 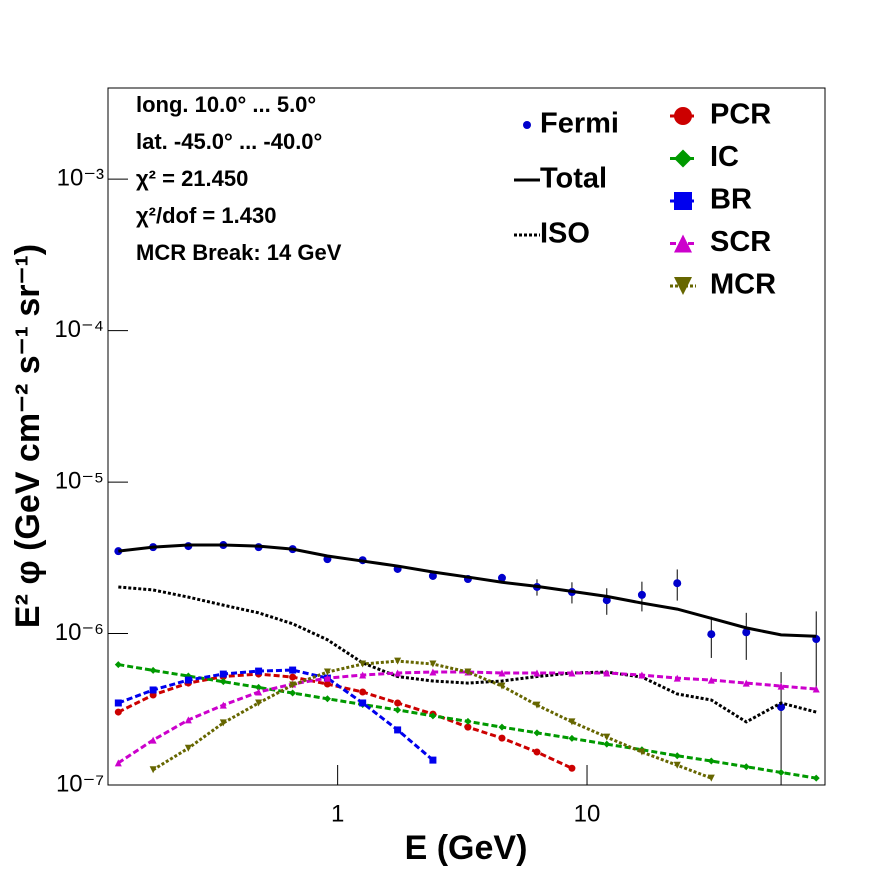 I want to click on legend-label: PCR, so click(x=740, y=115).